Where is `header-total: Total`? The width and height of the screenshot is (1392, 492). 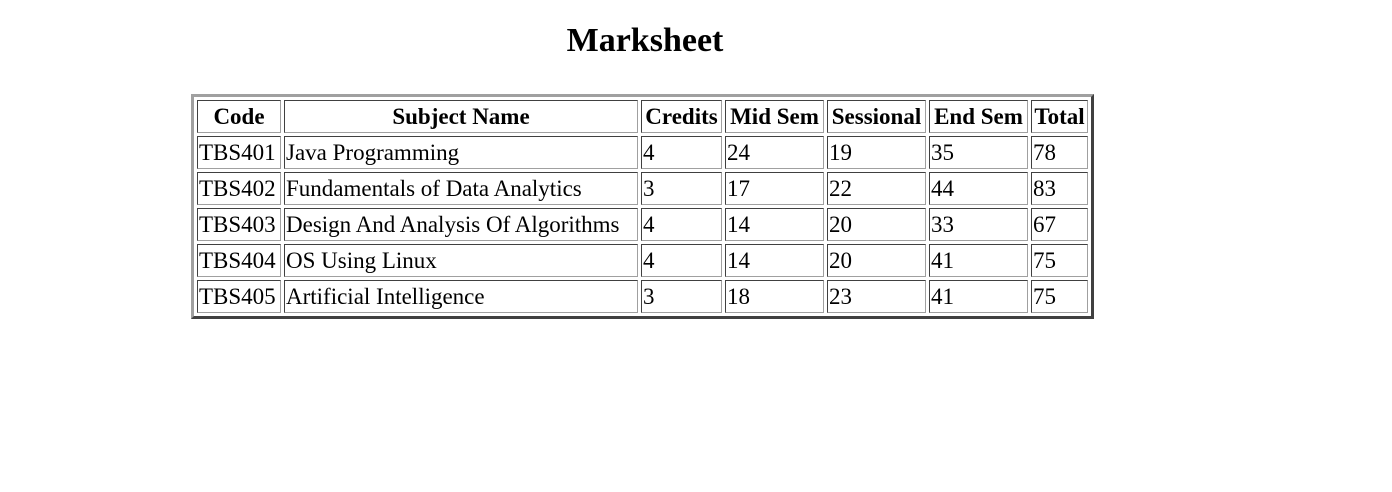 header-total: Total is located at coordinates (1059, 116).